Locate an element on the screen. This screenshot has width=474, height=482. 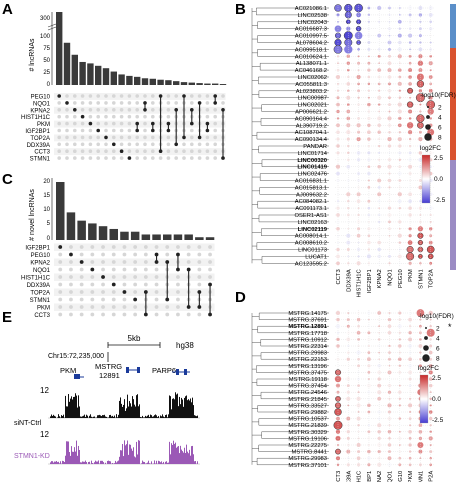
dotplot-row-label: AC123595.2 is located at coordinates (311, 264).